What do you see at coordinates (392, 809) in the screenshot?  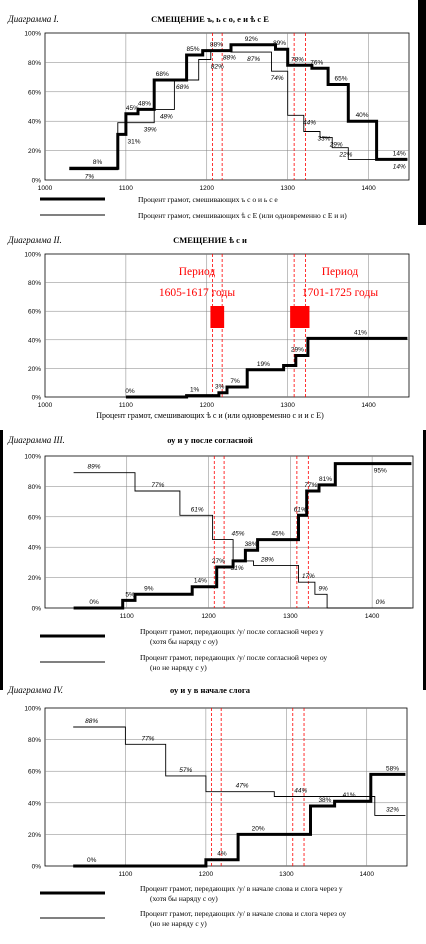 I see `data-label: 32%` at bounding box center [392, 809].